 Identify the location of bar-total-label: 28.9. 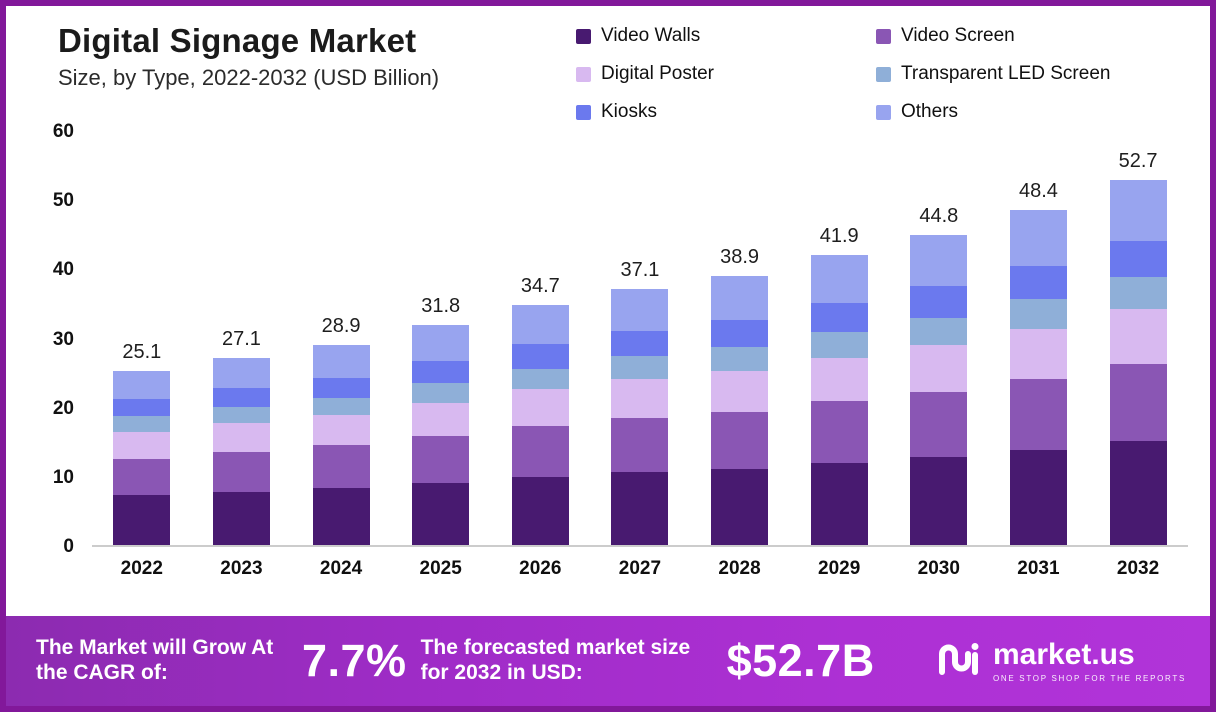
(341, 326).